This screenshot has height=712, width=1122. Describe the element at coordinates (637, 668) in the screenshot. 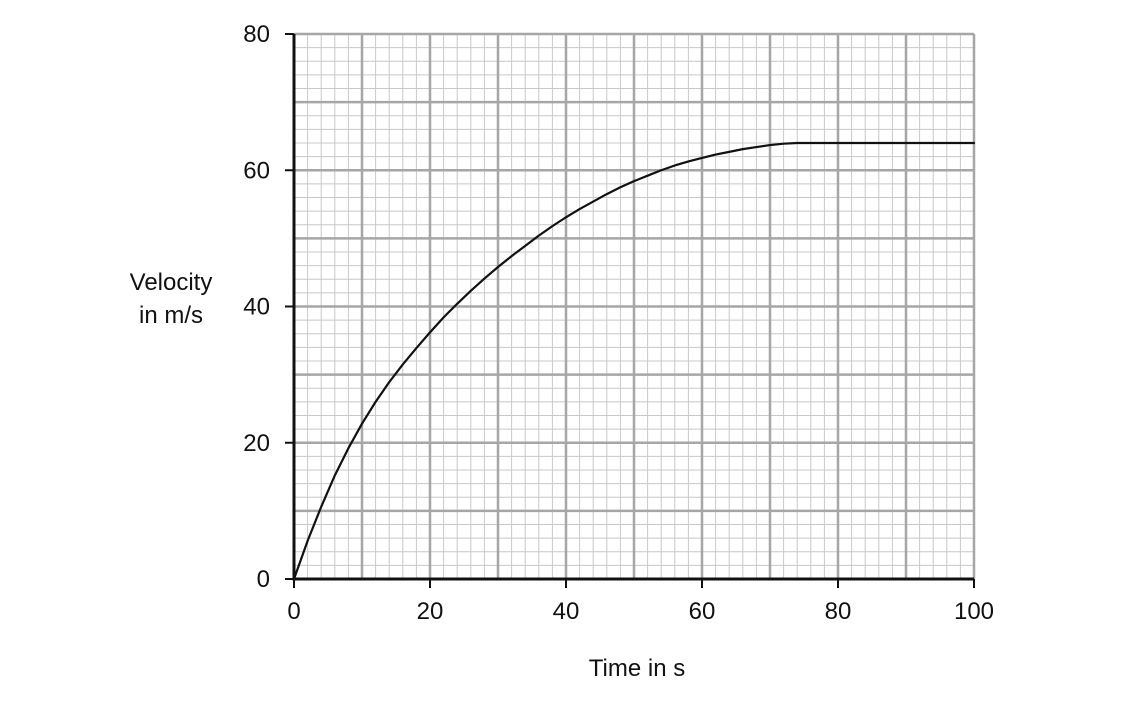

I see `x-axis-title: Time in s` at that location.